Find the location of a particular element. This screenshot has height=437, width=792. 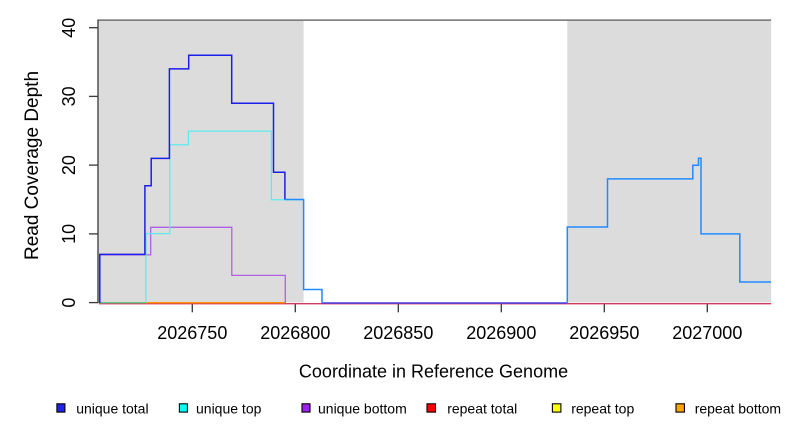

svg-text: 2026850 is located at coordinates (398, 333).